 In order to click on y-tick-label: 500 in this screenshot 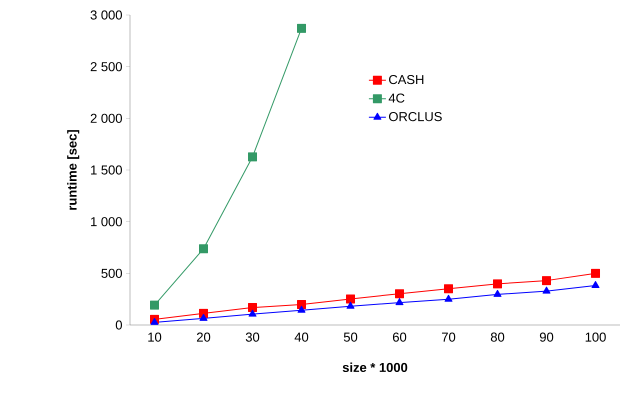, I will do `click(111, 273)`.